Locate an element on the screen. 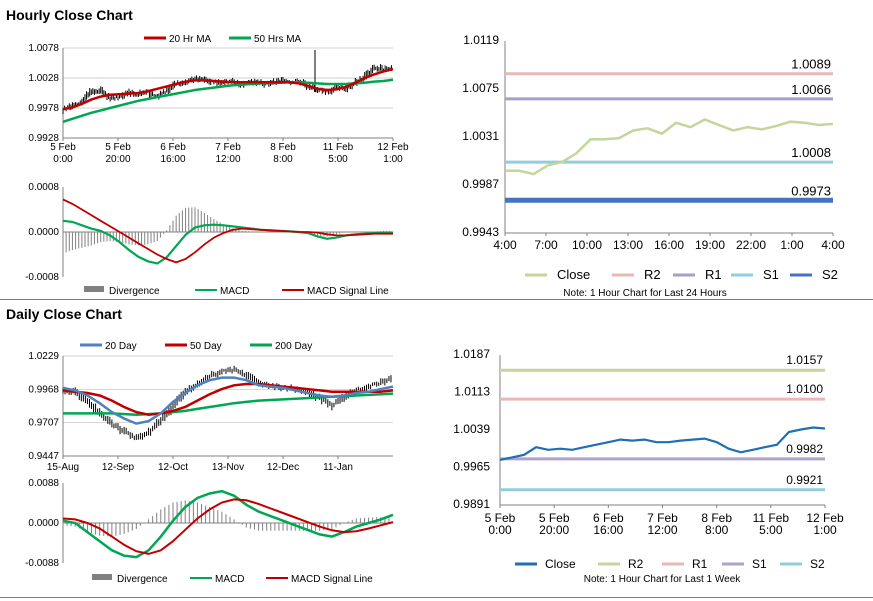  level-label-r1: 1.0066 is located at coordinates (811, 89).